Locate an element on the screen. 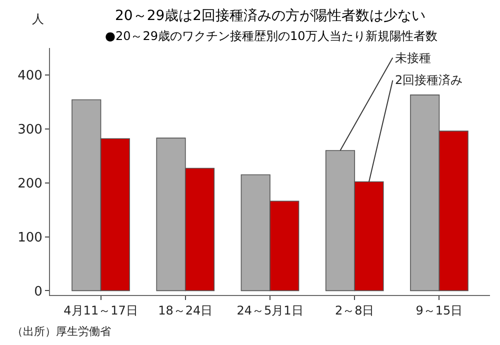 The height and width of the screenshot is (345, 500). text: 未接種 is located at coordinates (413, 58).